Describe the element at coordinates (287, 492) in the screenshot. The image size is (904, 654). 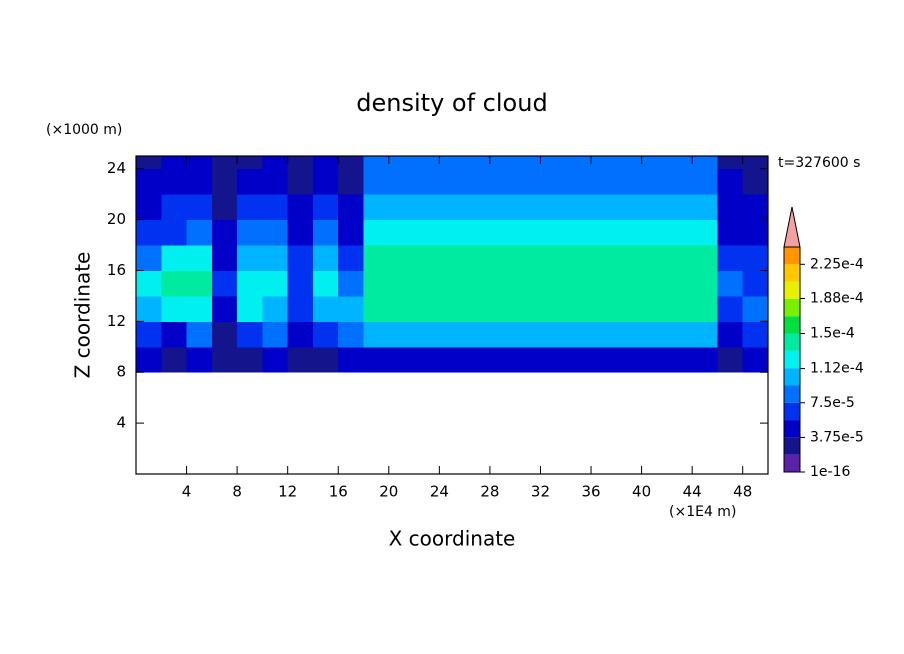
I see `x-tick-label: 12` at that location.